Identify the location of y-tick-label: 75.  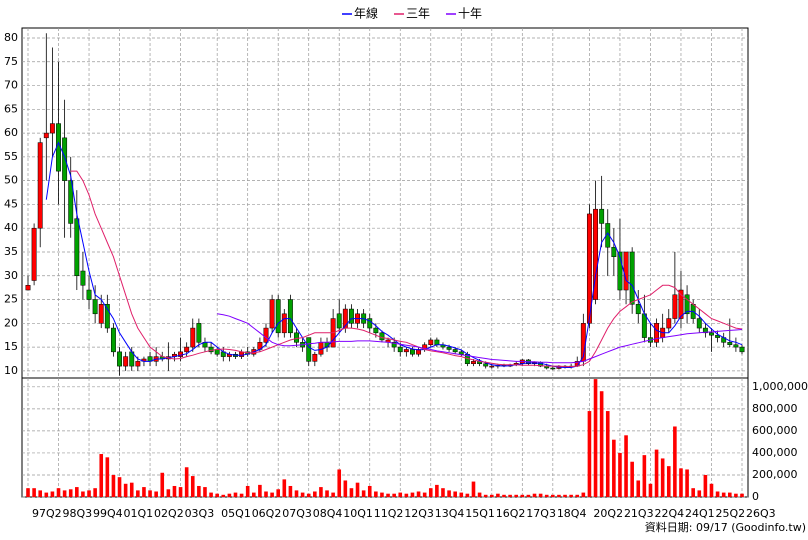
(11, 61).